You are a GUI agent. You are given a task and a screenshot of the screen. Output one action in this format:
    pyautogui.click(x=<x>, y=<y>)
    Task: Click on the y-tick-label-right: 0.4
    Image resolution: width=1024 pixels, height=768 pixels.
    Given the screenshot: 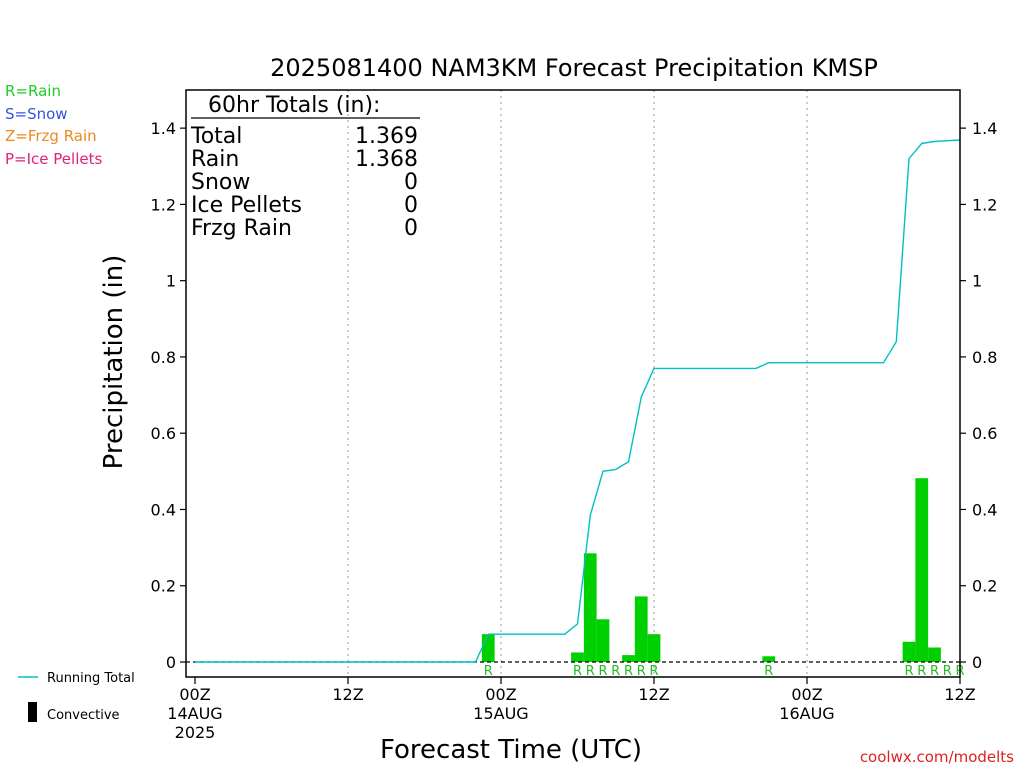 What is the action you would take?
    pyautogui.click(x=984, y=509)
    